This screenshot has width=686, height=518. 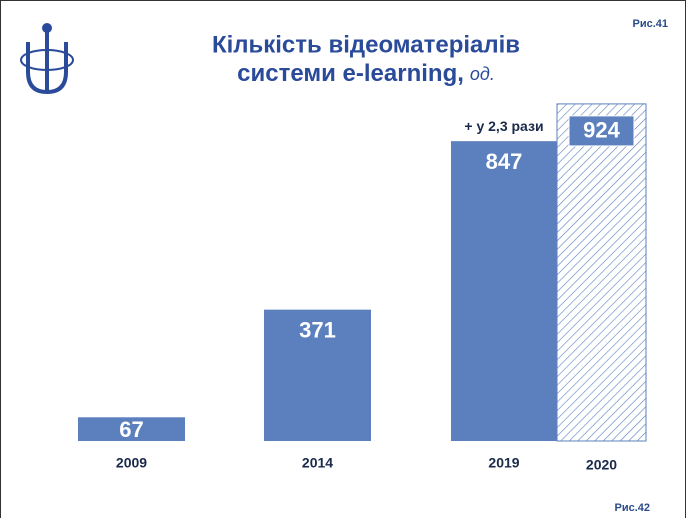 I want to click on value-label: 847, so click(x=504, y=161).